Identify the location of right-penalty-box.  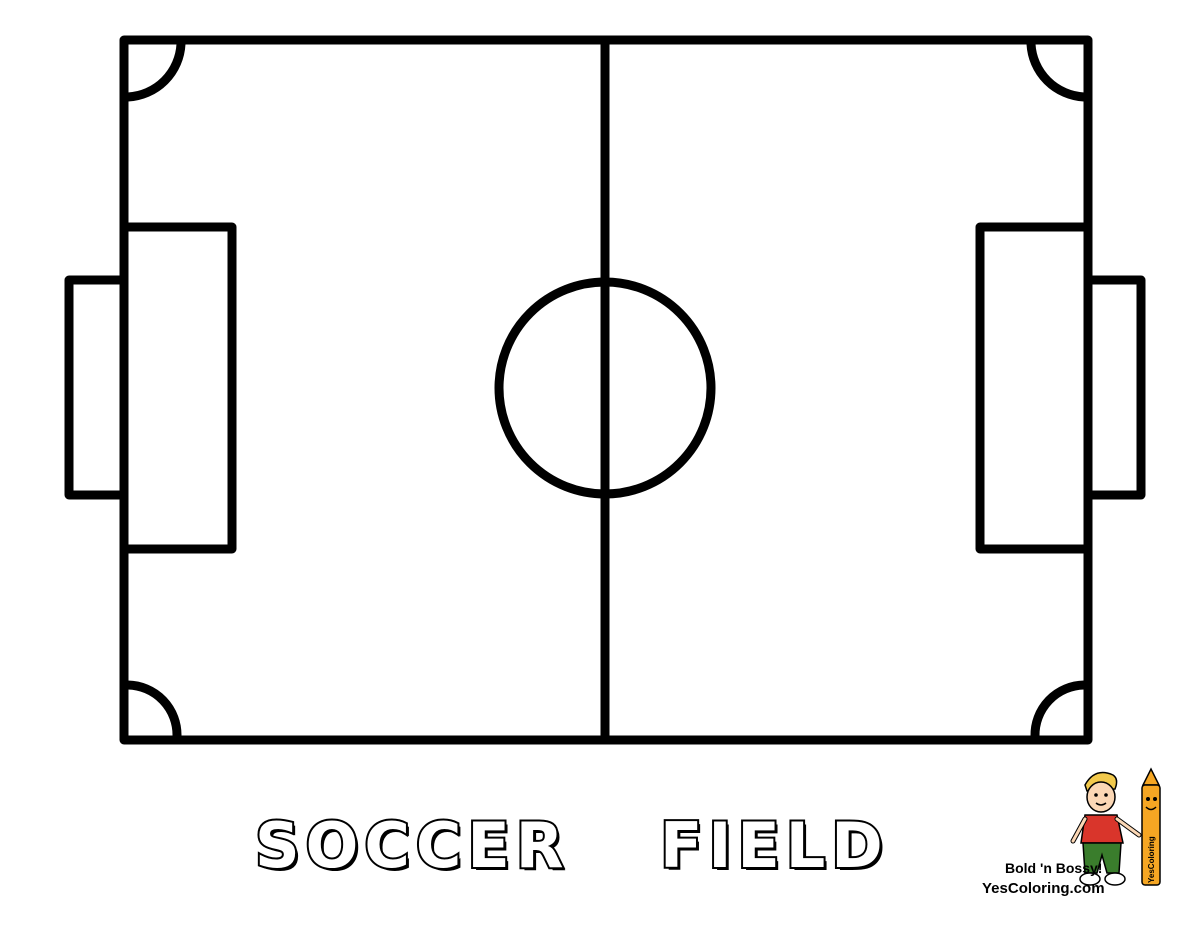
(1034, 388).